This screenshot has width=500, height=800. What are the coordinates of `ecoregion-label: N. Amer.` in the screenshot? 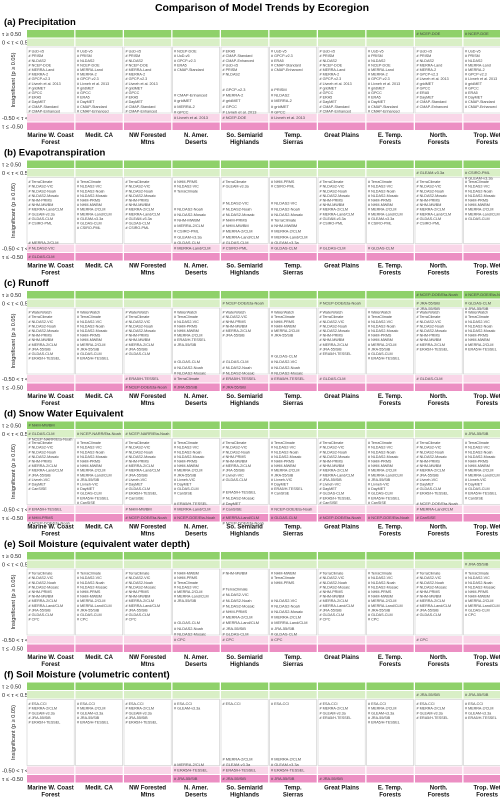 It's located at (196, 528).